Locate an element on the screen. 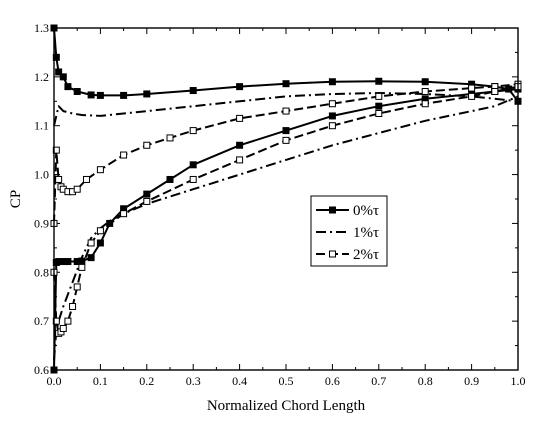 Image resolution: width=550 pixels, height=422 pixels. y-tick-label: 0.7 is located at coordinates (41, 321).